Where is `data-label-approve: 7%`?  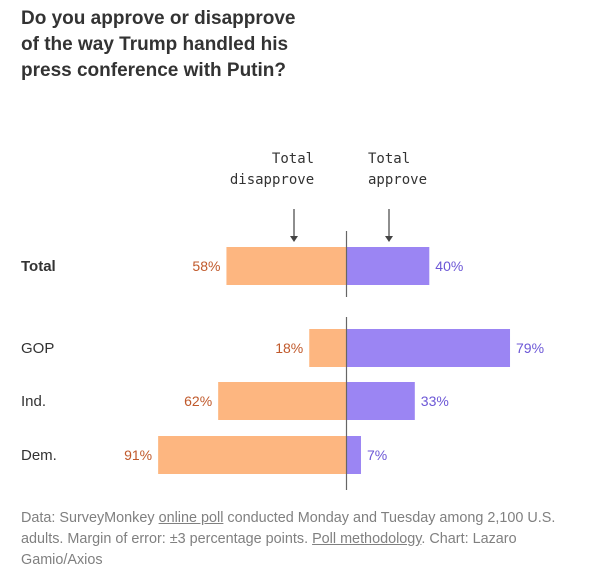 data-label-approve: 7% is located at coordinates (377, 455).